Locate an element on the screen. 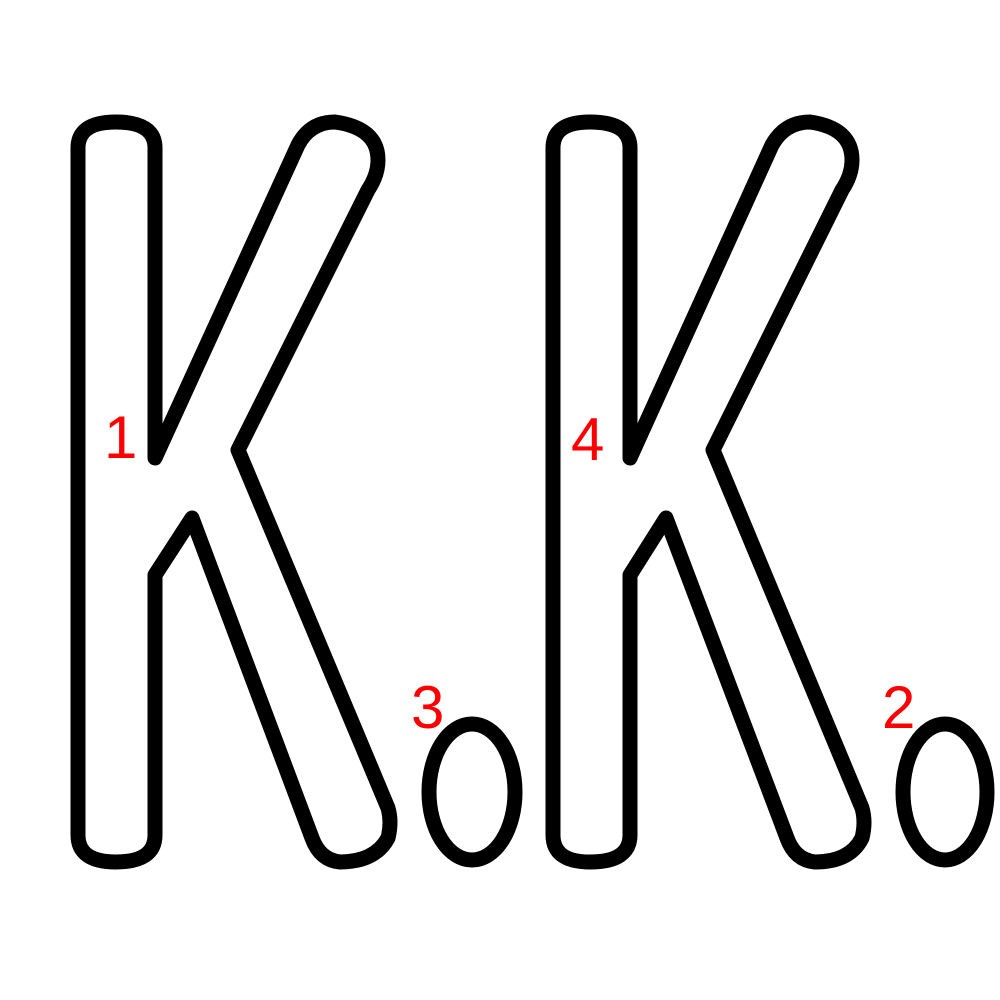 This screenshot has height=1000, width=1000. marker-label-1: 1 is located at coordinates (120, 437).